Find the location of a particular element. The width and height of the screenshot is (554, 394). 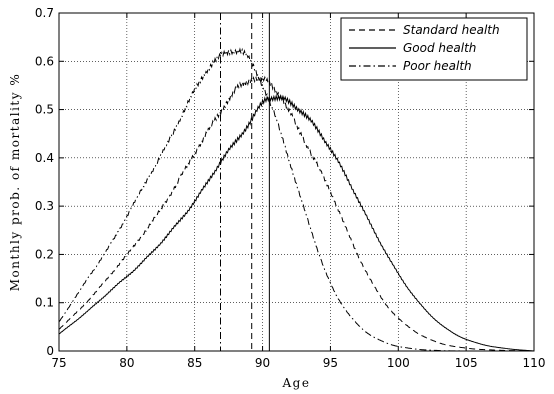

legend-box is located at coordinates (434, 49).